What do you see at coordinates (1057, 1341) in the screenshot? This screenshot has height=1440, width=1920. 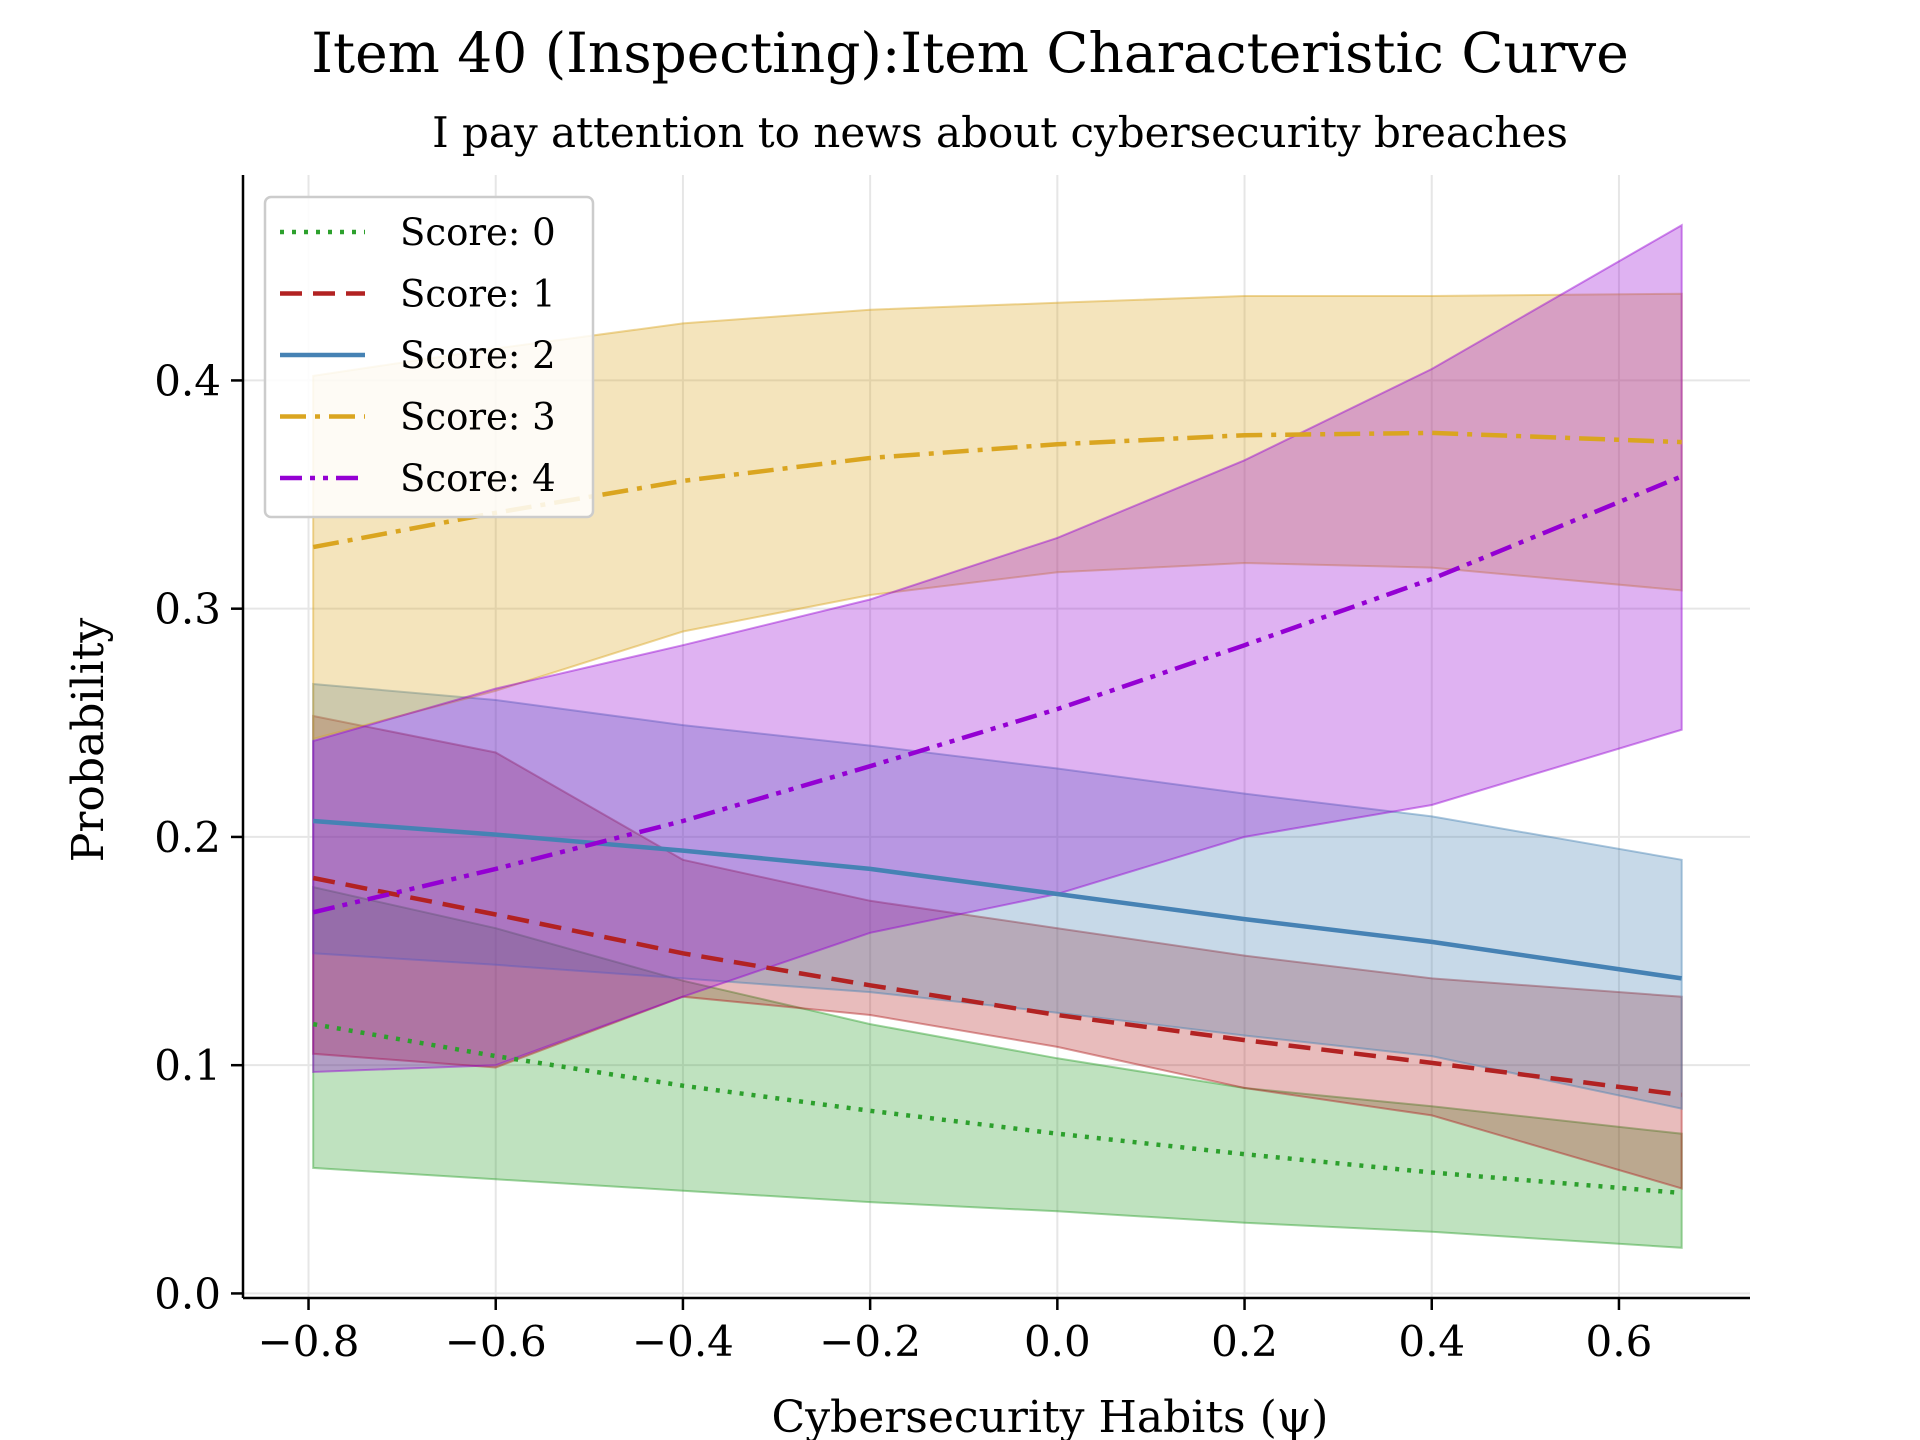 I see `x-tick-label: 0.0` at bounding box center [1057, 1341].